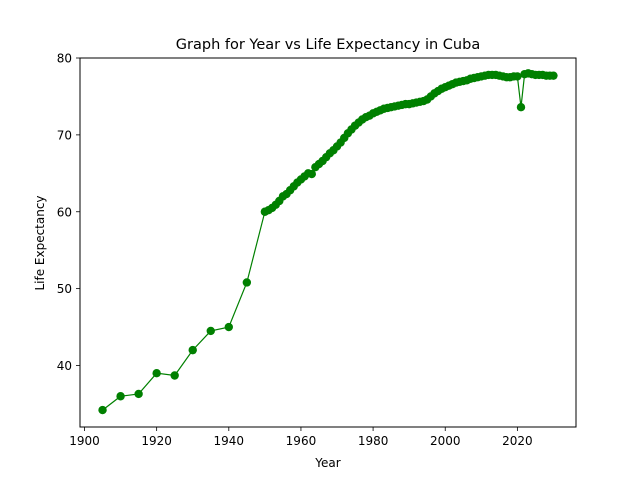 This screenshot has height=480, width=640. I want to click on x-tick-label: 2000, so click(445, 441).